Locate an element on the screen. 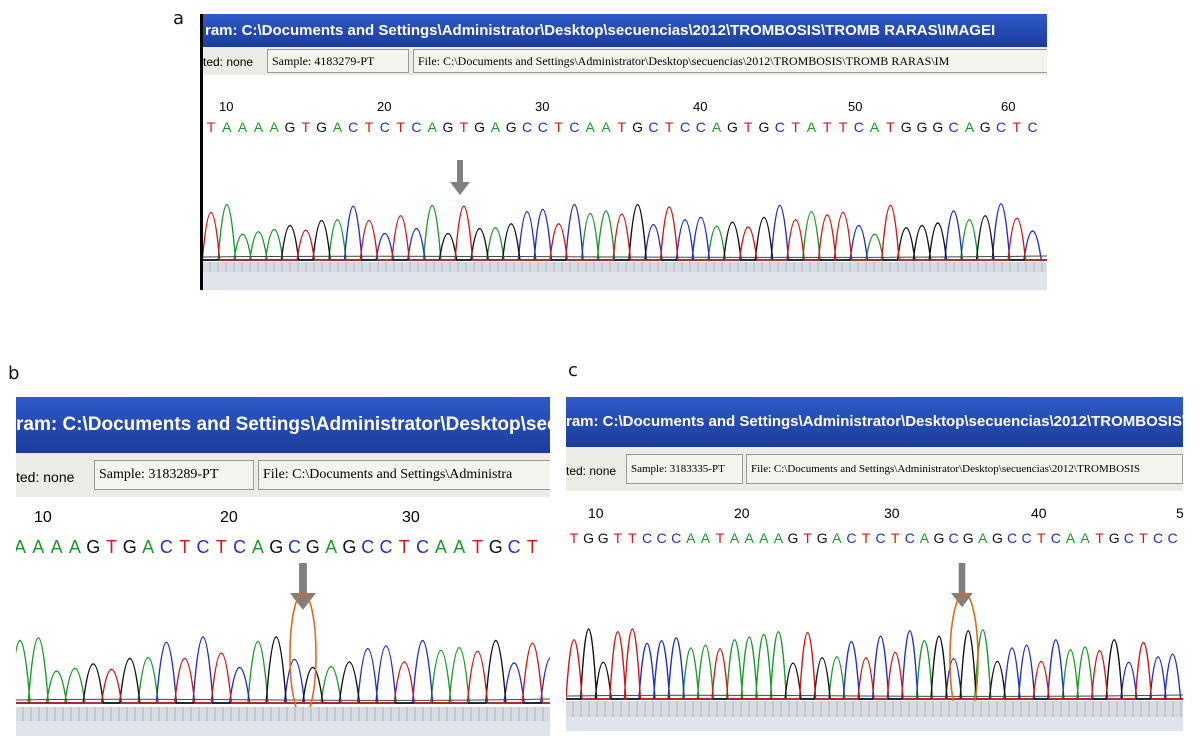 Image resolution: width=1200 pixels, height=739 pixels. trace-c is located at coordinates (874, 665).